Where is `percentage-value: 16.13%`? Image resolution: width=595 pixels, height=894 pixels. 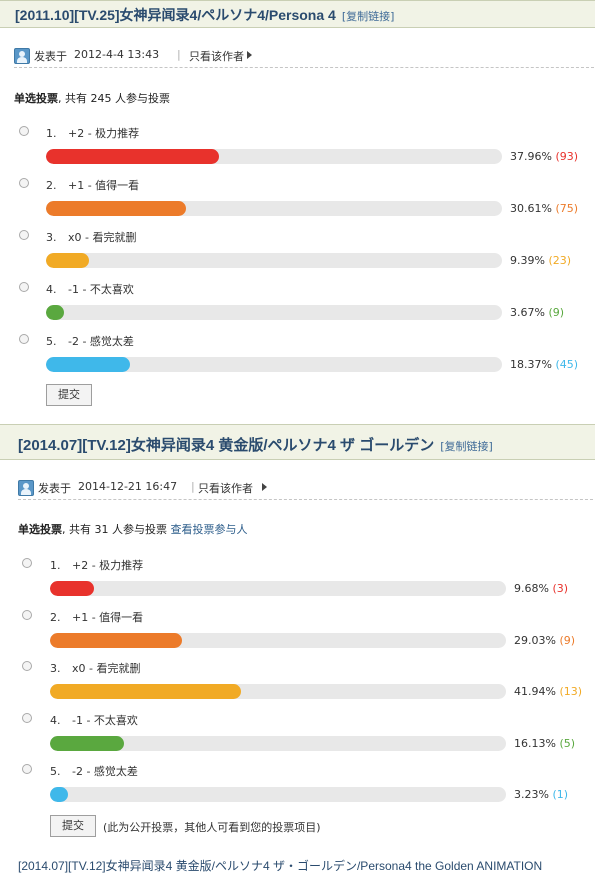
percentage-value: 16.13% is located at coordinates (535, 743).